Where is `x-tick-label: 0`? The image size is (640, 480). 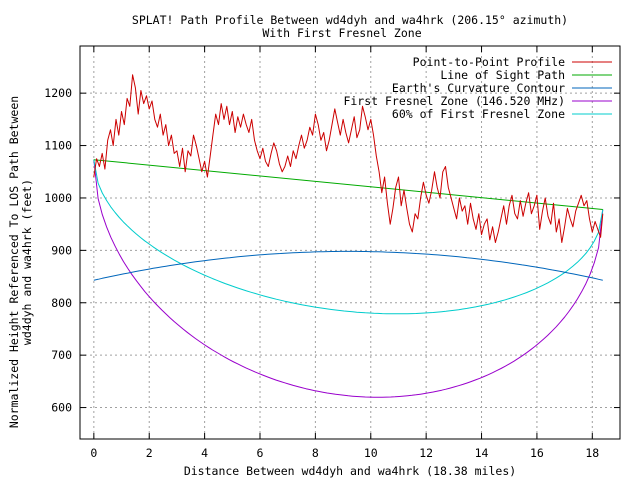
x-tick-label: 0 is located at coordinates (93, 453).